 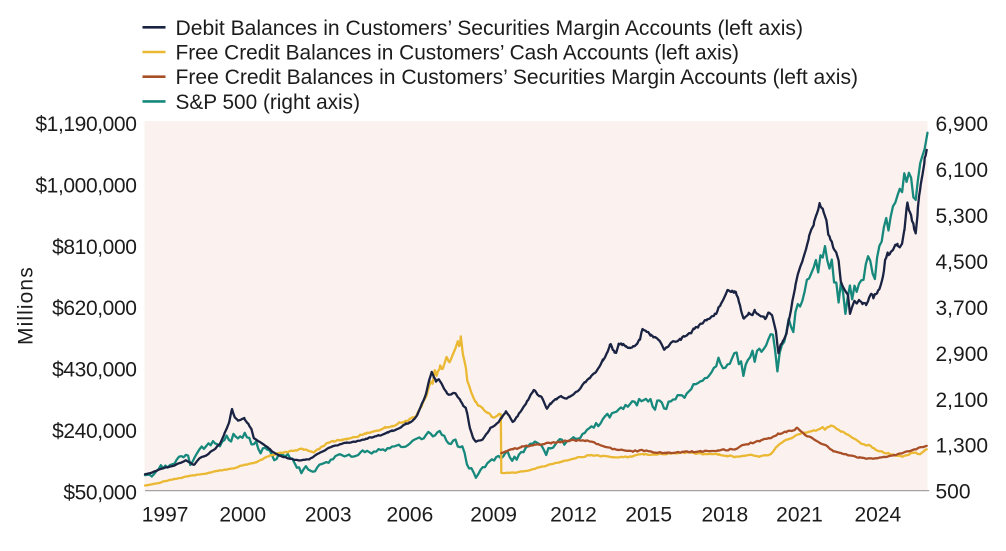 What do you see at coordinates (268, 102) in the screenshot?
I see `svg-text: S&P 500 (right axis)` at bounding box center [268, 102].